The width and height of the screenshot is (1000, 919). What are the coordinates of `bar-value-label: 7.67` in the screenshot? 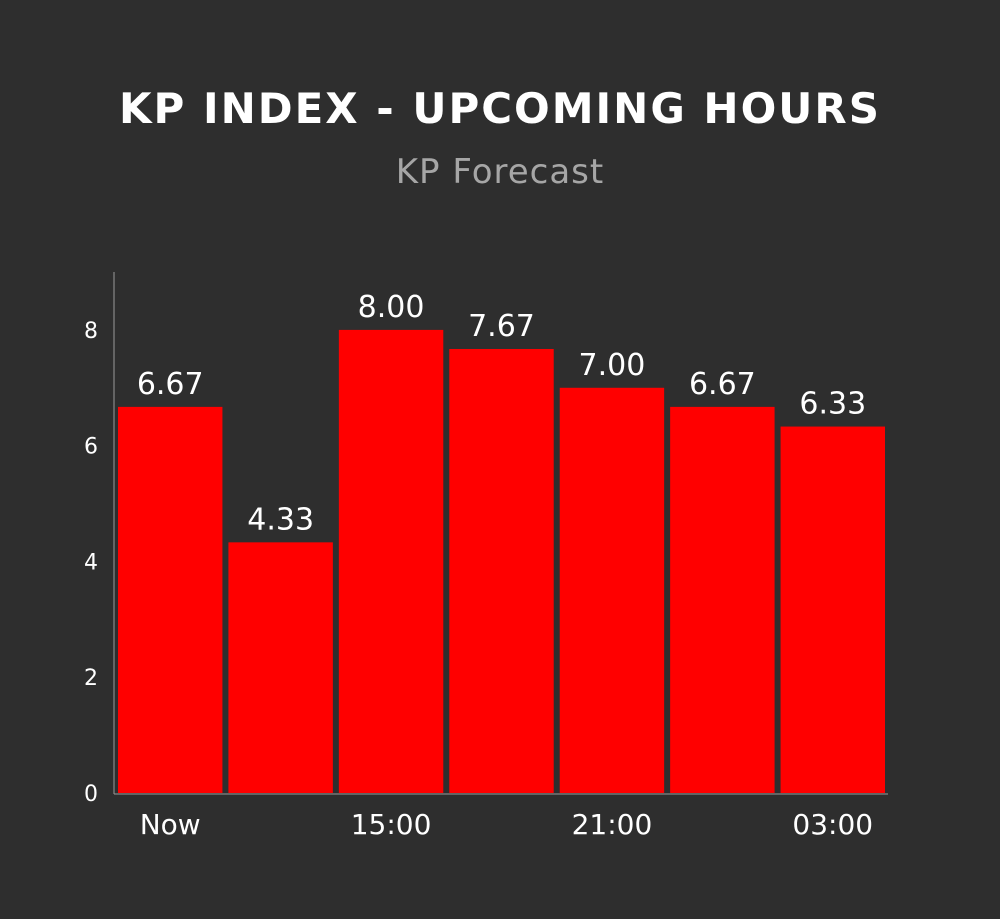 It's located at (501, 326).